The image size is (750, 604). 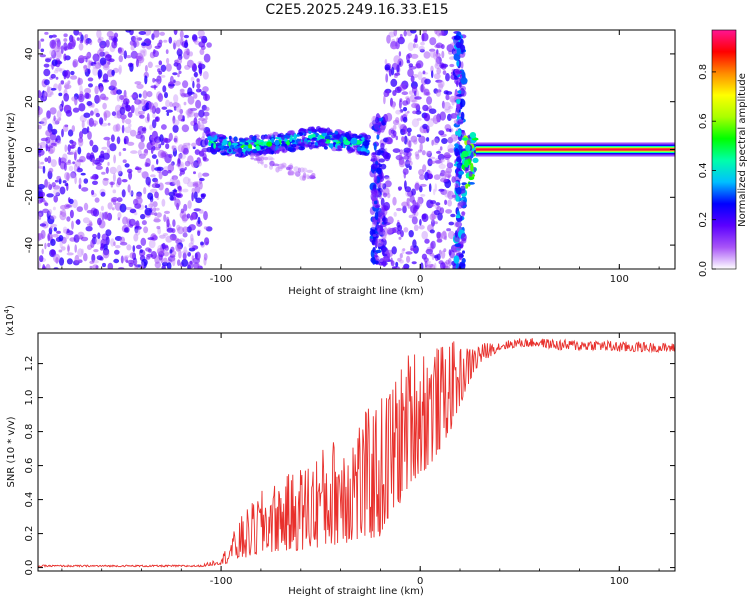 I want to click on snr-exponent: (x104), so click(x=9, y=320).